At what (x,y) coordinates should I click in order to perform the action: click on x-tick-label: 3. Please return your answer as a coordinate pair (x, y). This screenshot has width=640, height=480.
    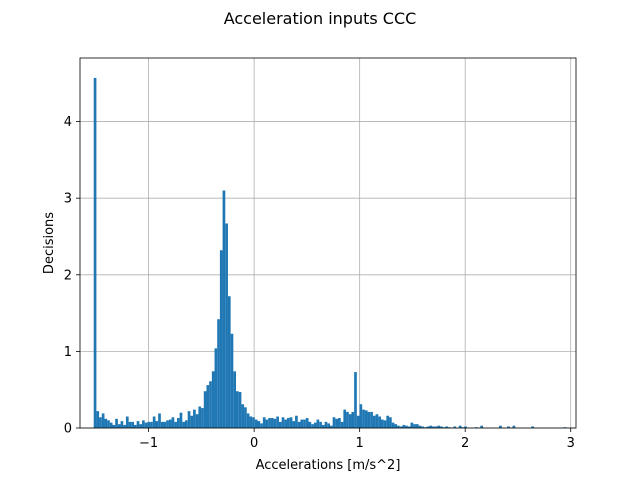
    Looking at the image, I should click on (571, 443).